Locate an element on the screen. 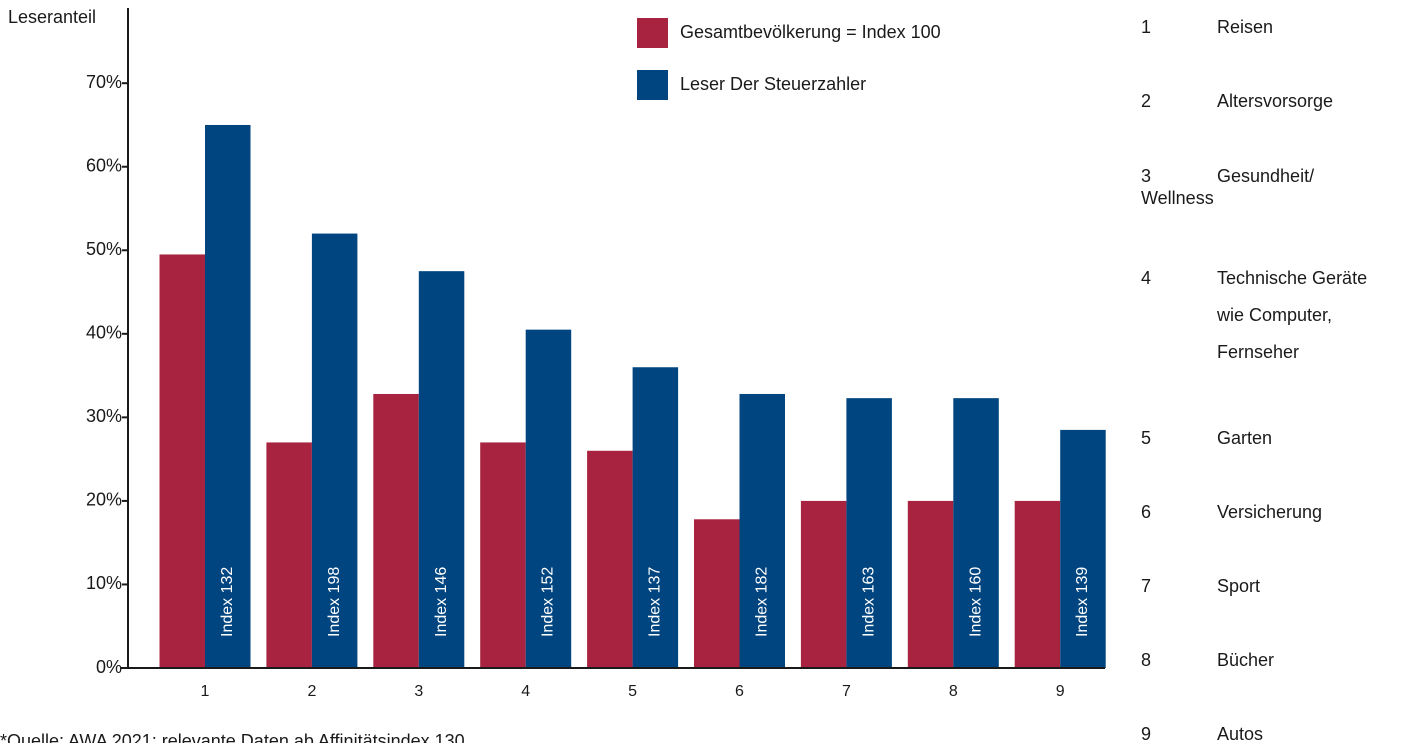 Image resolution: width=1415 pixels, height=743 pixels. key-label: Gesundheit/ is located at coordinates (1265, 176).